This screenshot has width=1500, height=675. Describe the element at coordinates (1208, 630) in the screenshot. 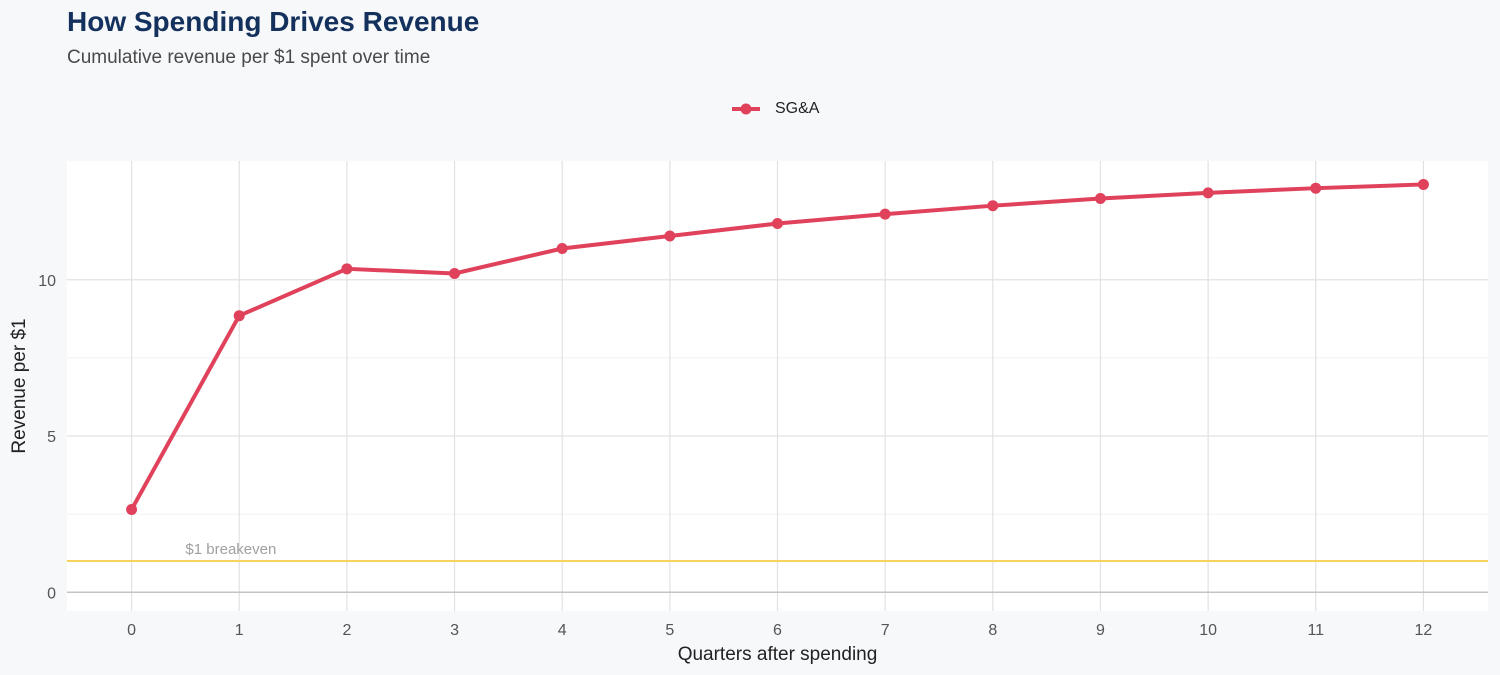

I see `x-tick-label: 10` at that location.